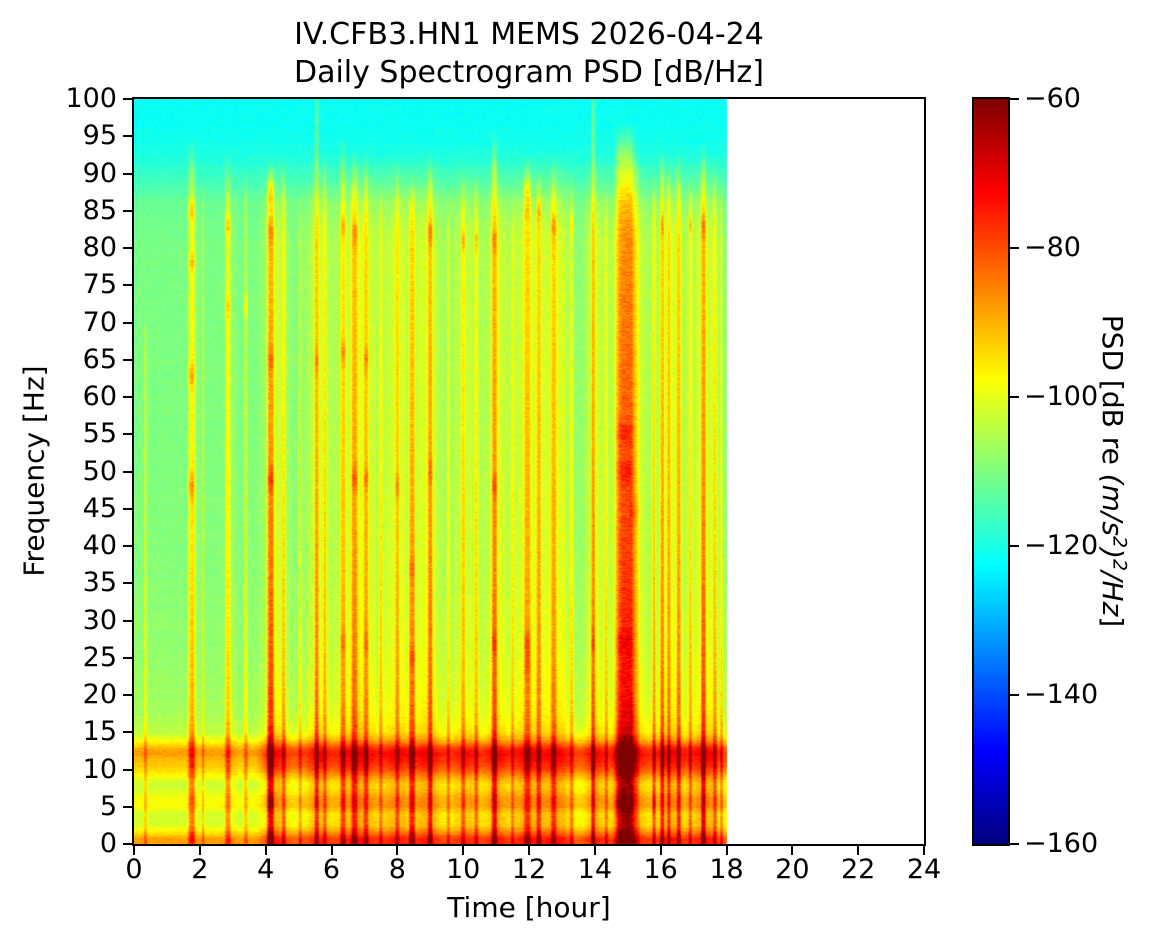 This screenshot has height=946, width=1154. What do you see at coordinates (99, 694) in the screenshot?
I see `y-tick-label: 20` at bounding box center [99, 694].